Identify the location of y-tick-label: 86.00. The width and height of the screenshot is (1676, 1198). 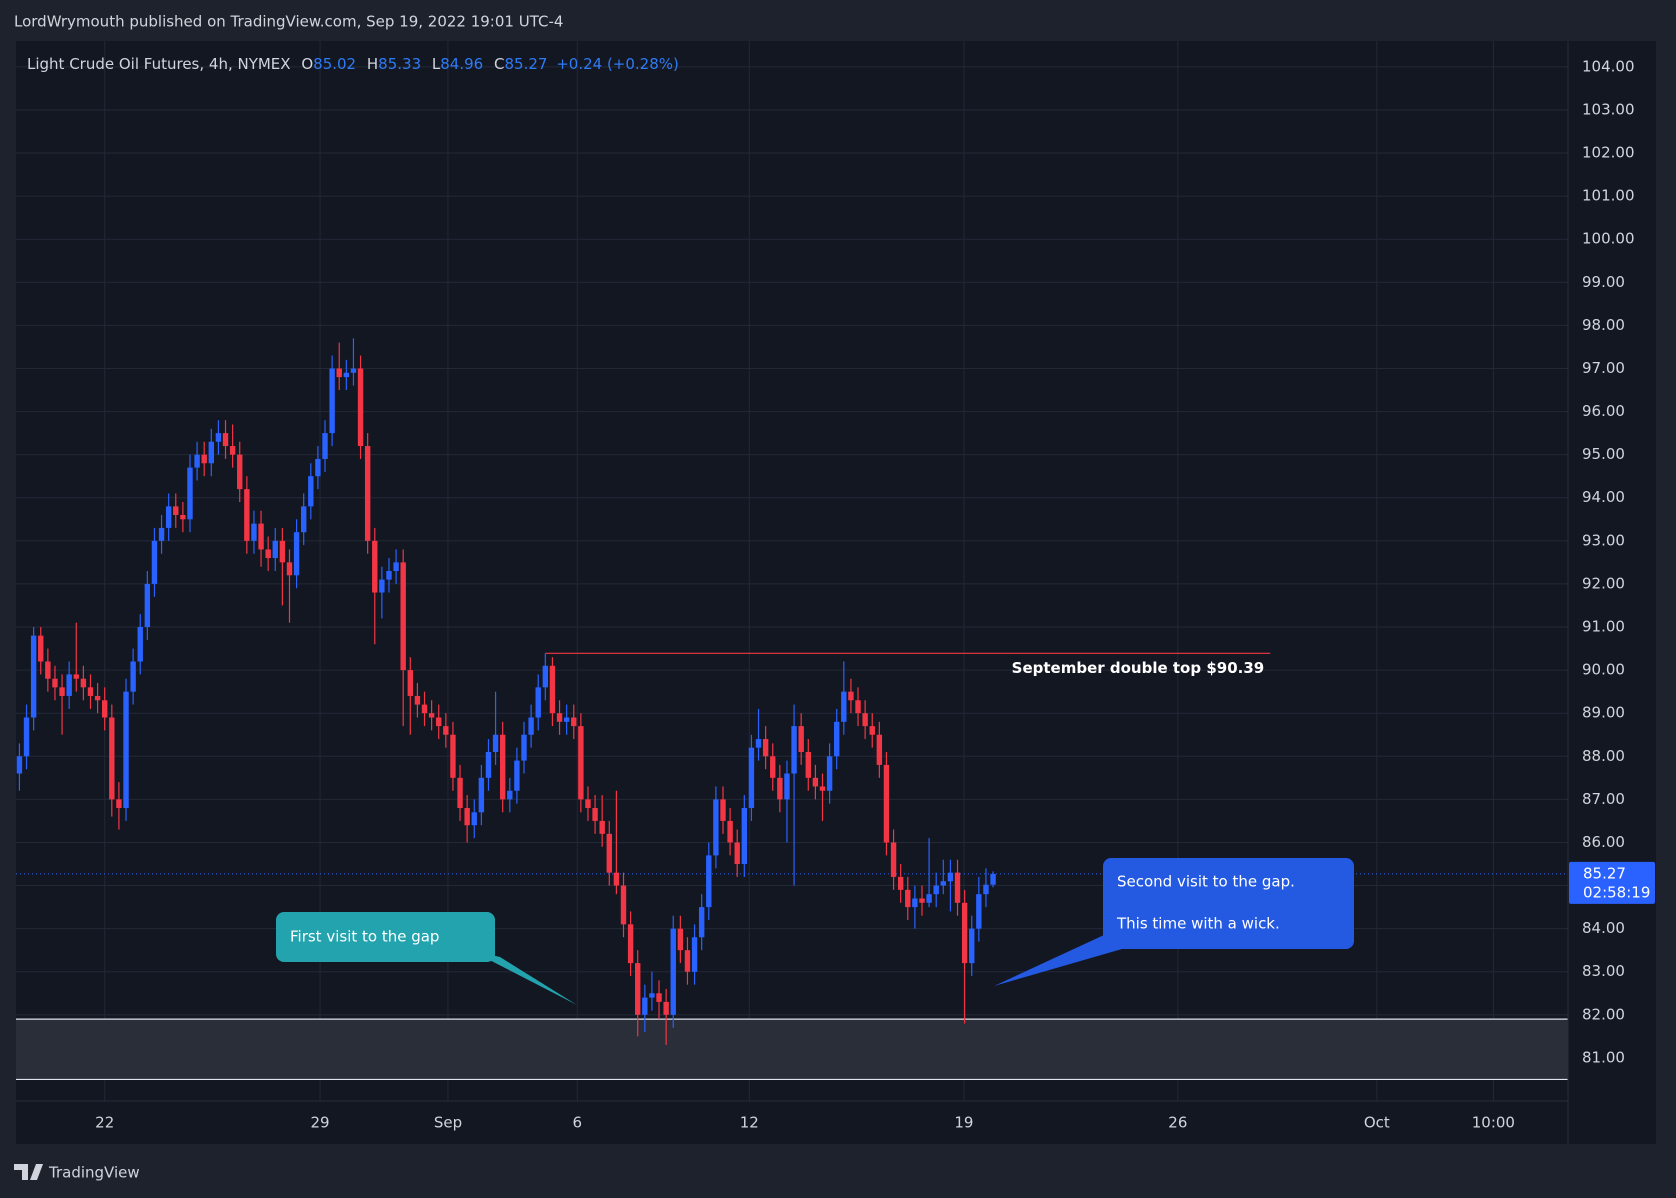
(1603, 842).